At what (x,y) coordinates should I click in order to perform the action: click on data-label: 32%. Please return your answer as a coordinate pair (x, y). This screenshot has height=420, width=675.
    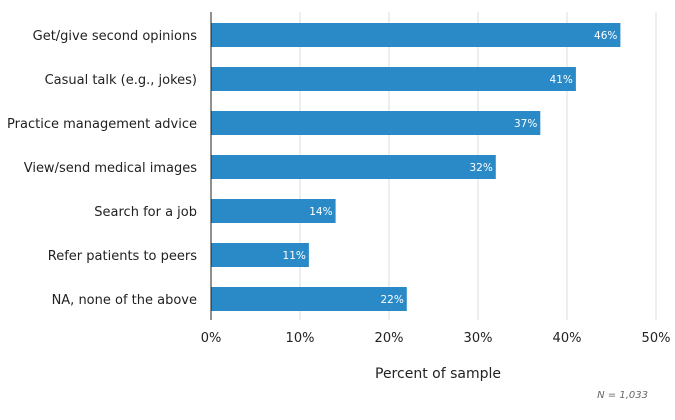
    Looking at the image, I should click on (480, 168).